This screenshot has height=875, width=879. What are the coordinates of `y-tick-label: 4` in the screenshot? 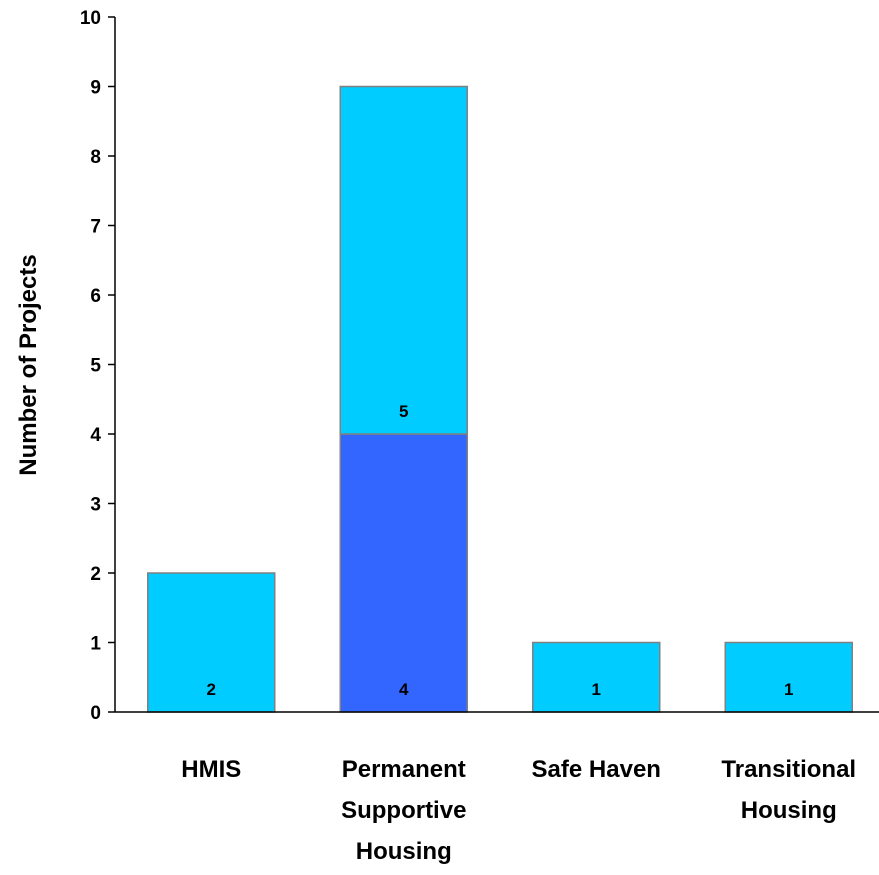 It's located at (95, 435).